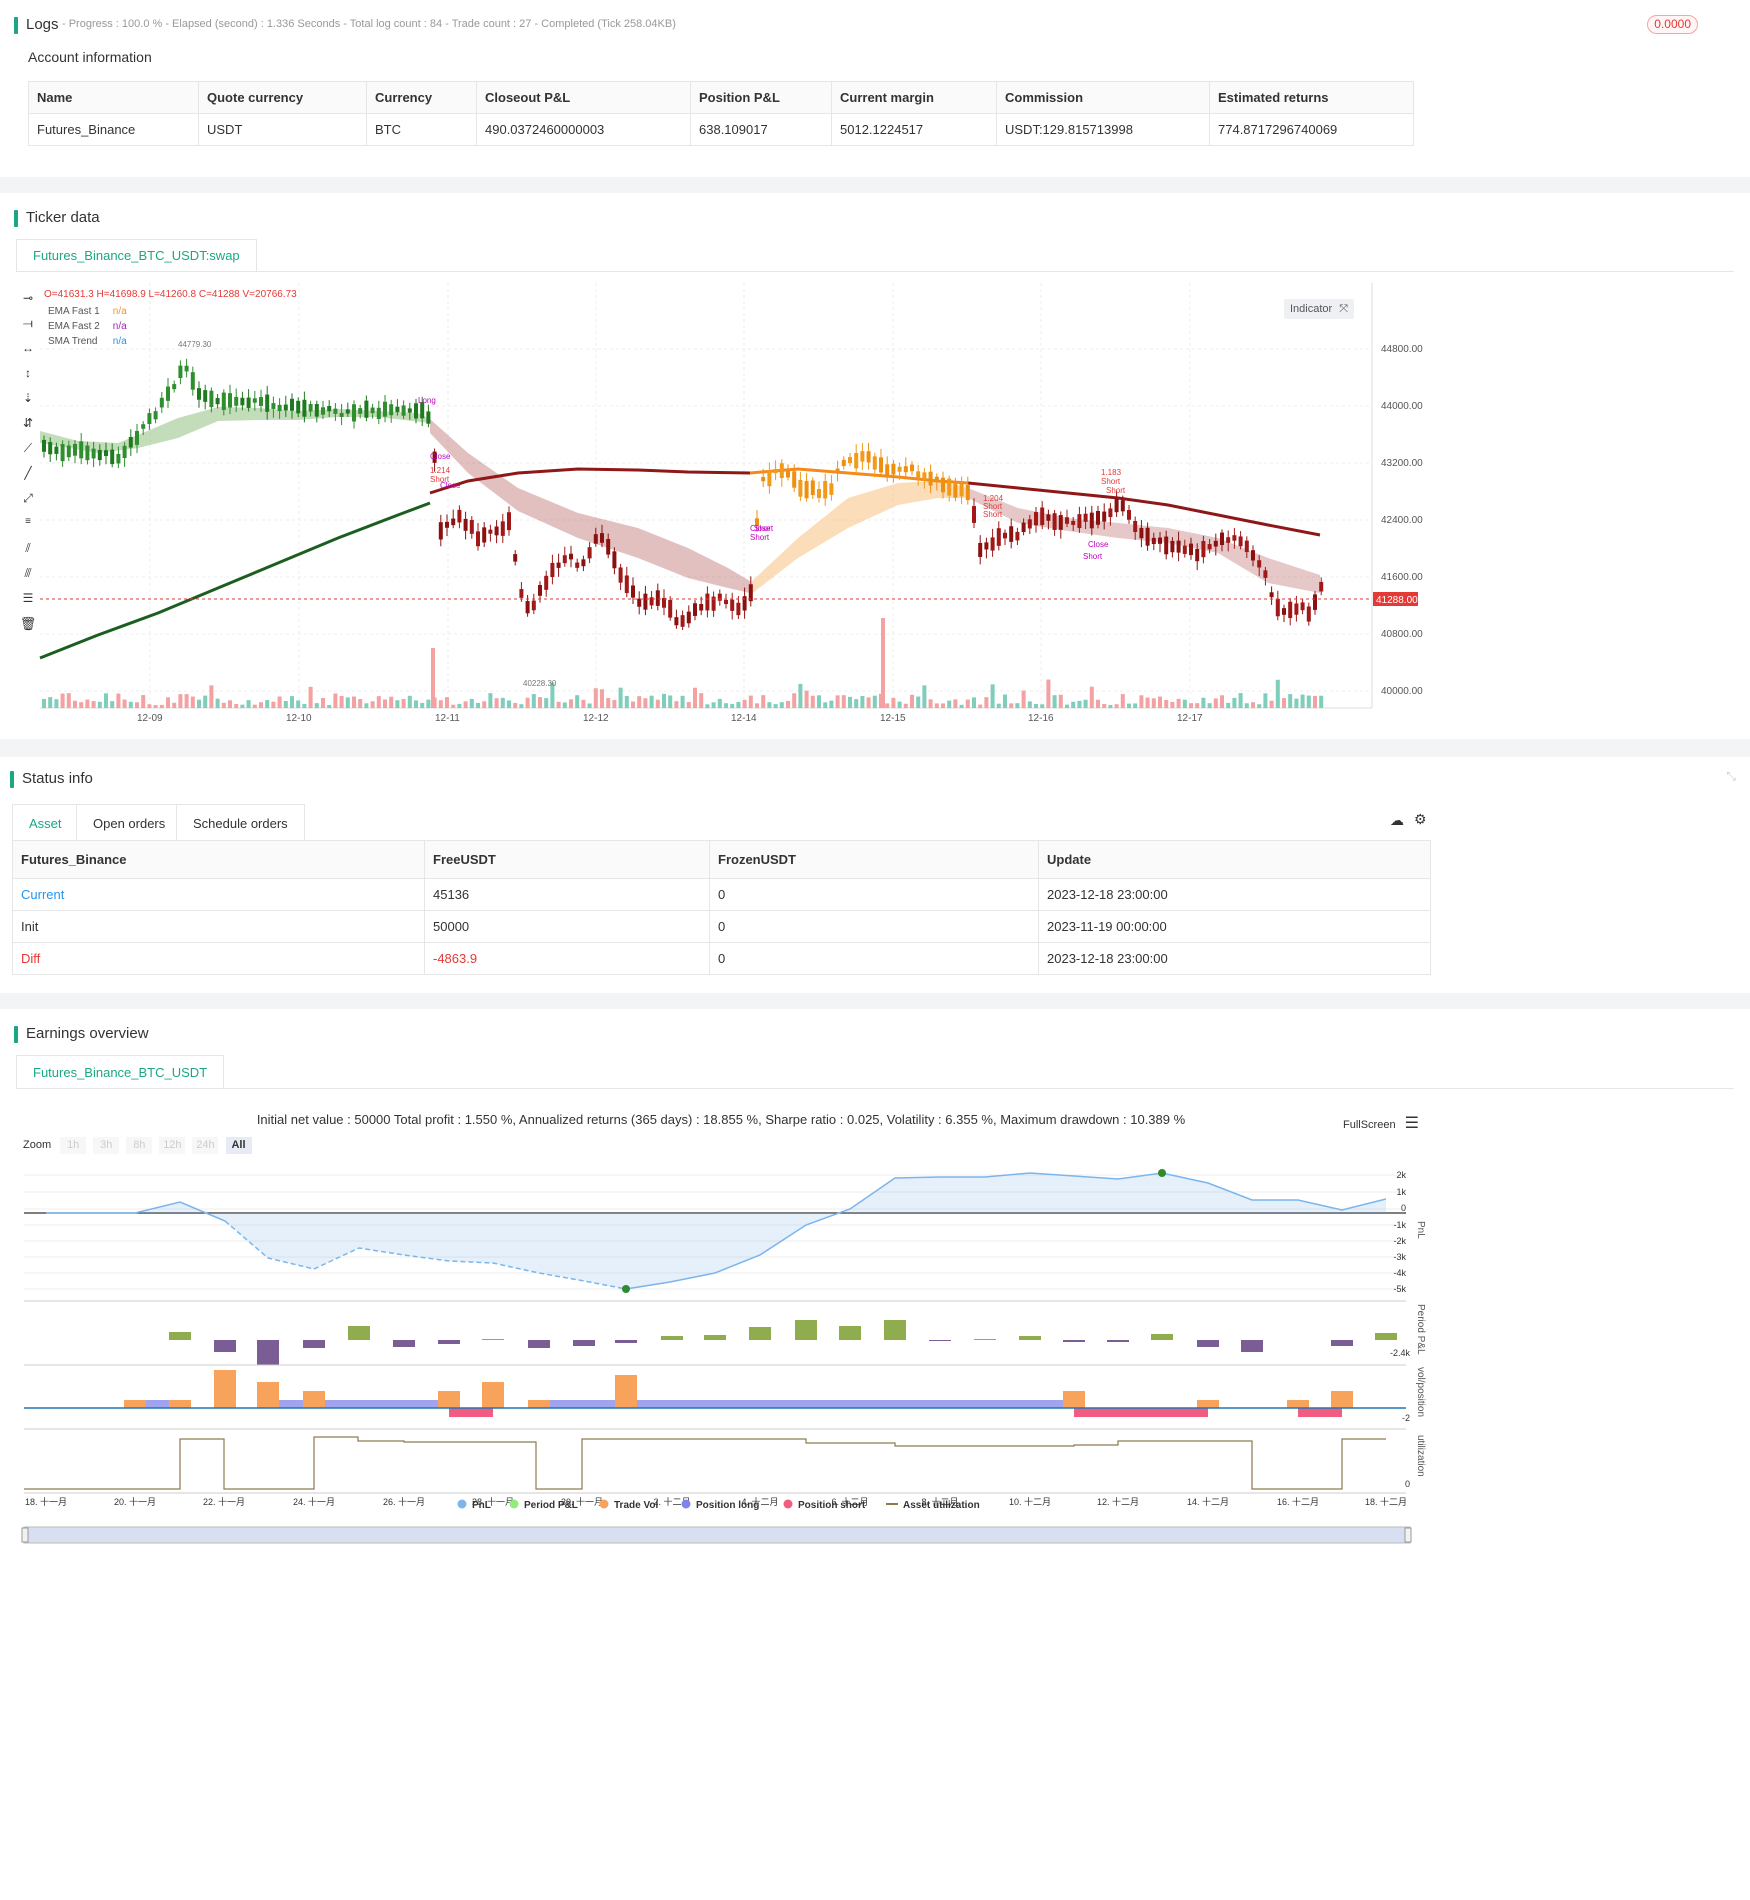 This screenshot has width=1750, height=1900. What do you see at coordinates (106, 1145) in the screenshot?
I see `zoom-3h: 3h` at bounding box center [106, 1145].